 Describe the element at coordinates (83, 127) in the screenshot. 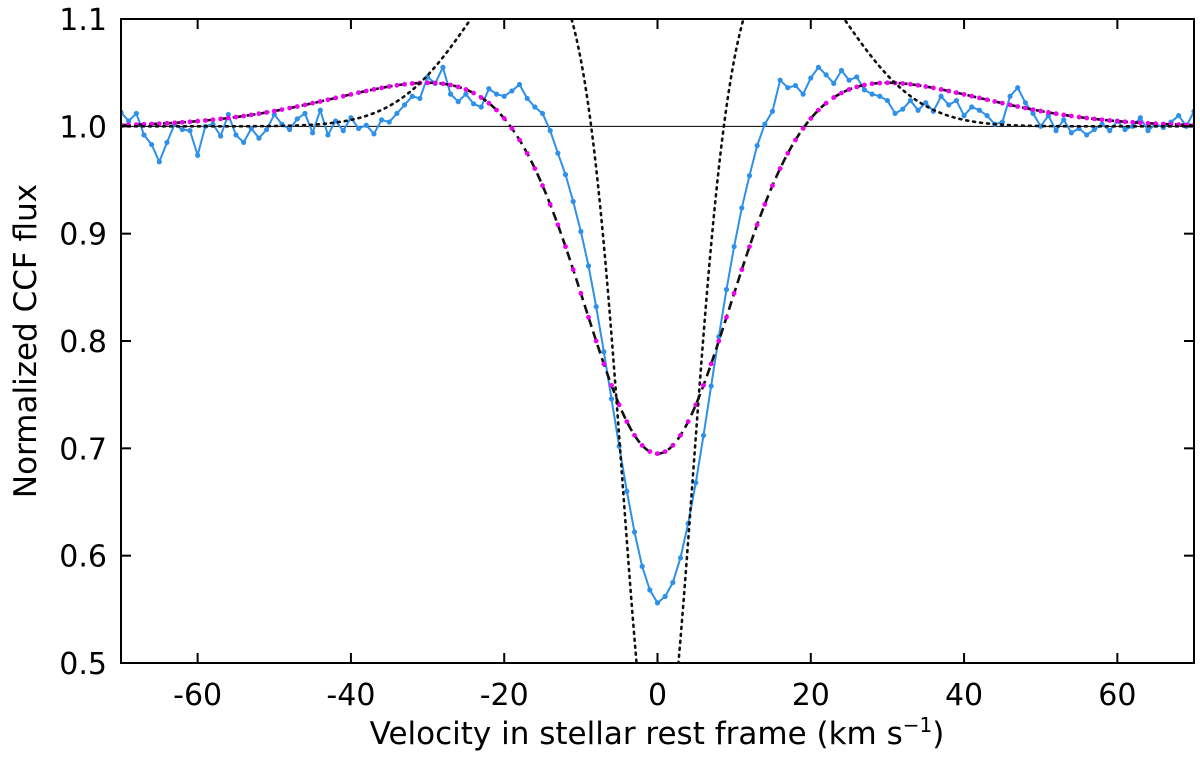

I see `y-tick-label: 1.0` at that location.